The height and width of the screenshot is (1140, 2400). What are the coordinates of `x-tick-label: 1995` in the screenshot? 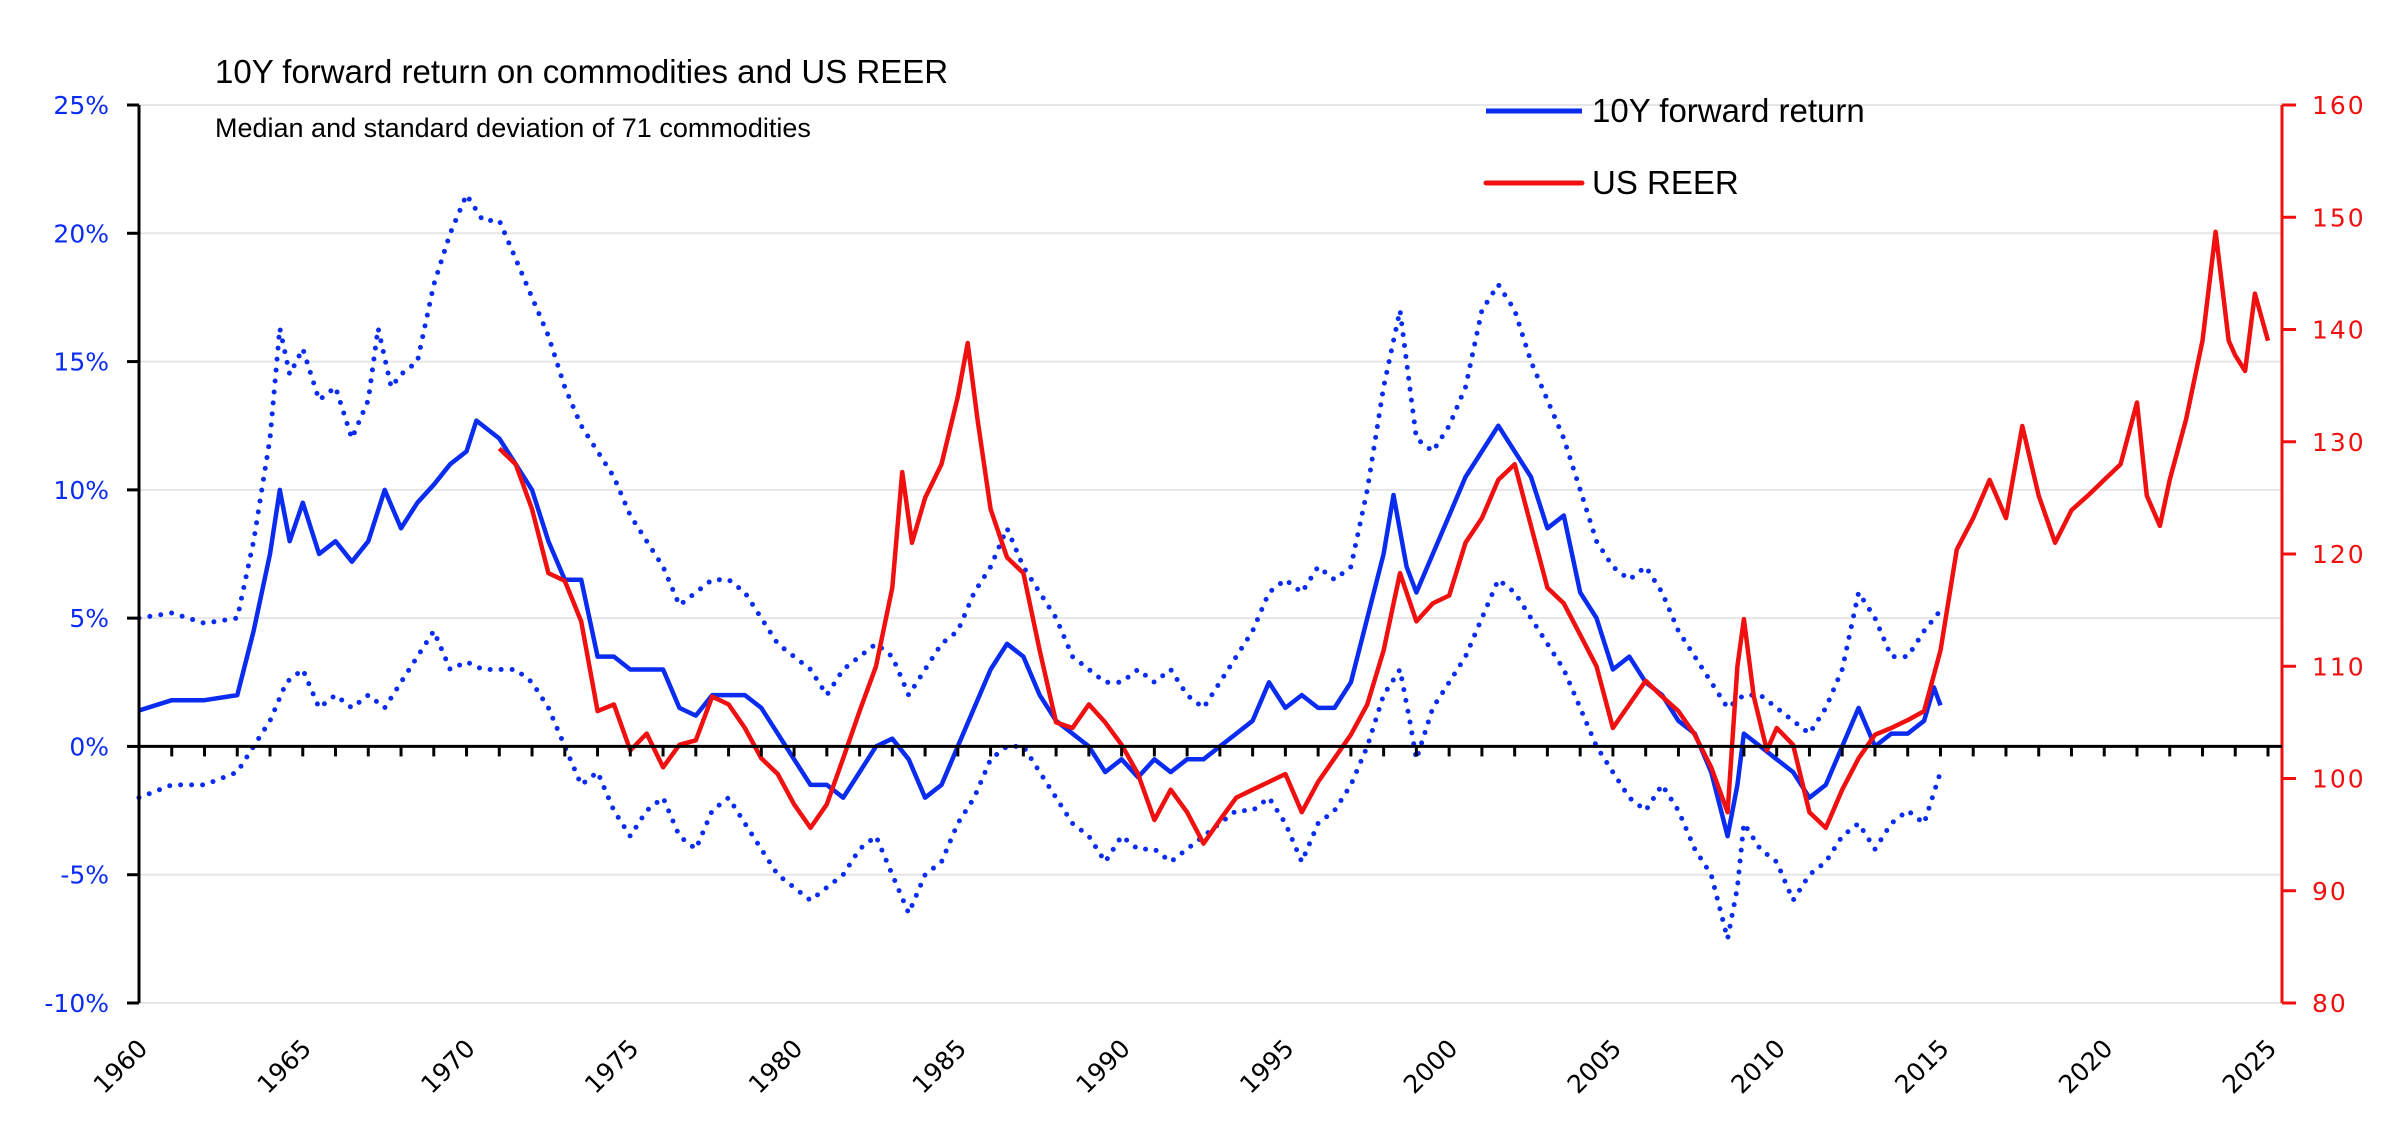 It's located at (1266, 1066).